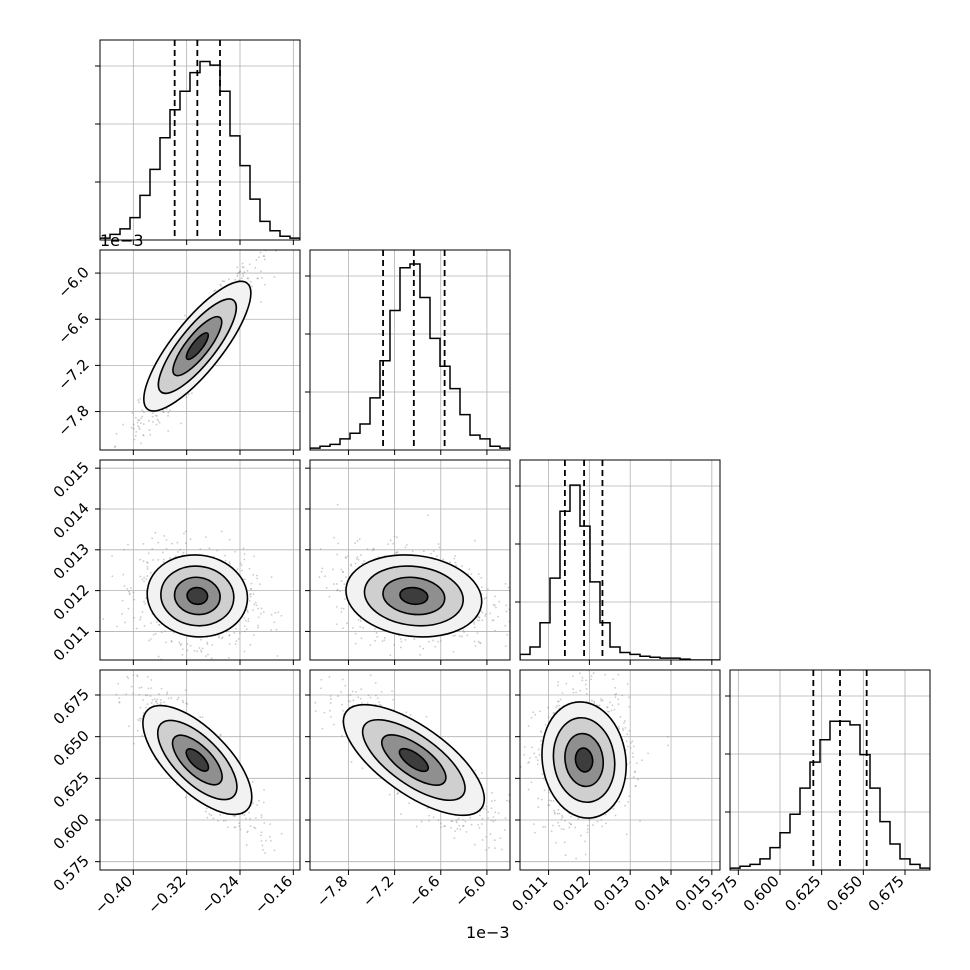 This screenshot has height=970, width=970. What do you see at coordinates (470, 891) in the screenshot?
I see `x-tick-label: −6.0` at bounding box center [470, 891].